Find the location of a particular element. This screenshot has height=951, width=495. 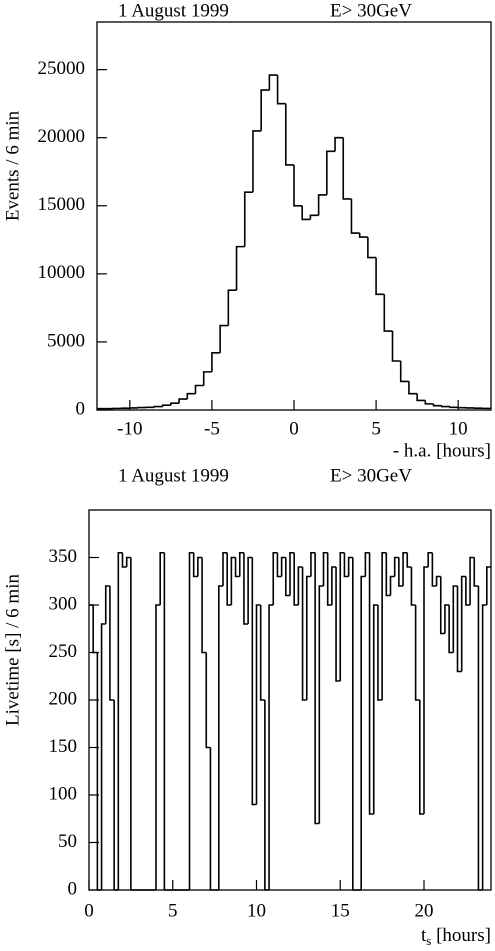

y-tick-label: 50 is located at coordinates (67, 841).